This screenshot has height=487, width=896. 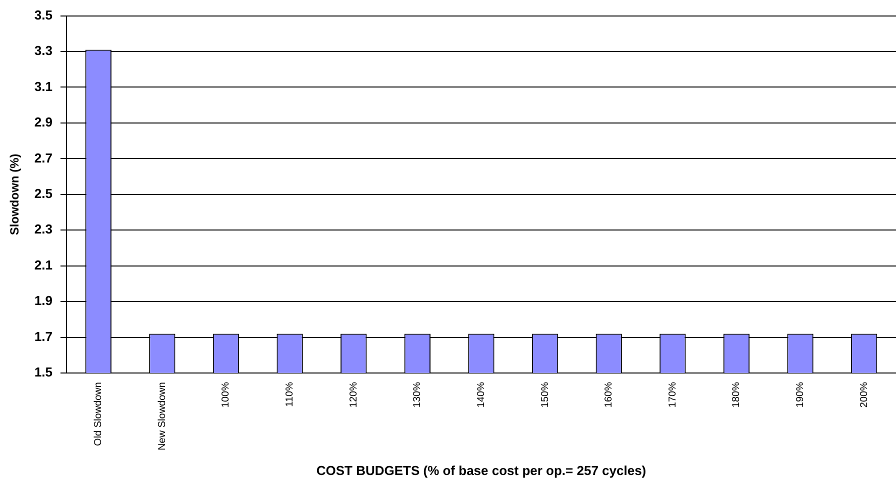 I want to click on x-tick-label: 130%, so click(x=418, y=395).